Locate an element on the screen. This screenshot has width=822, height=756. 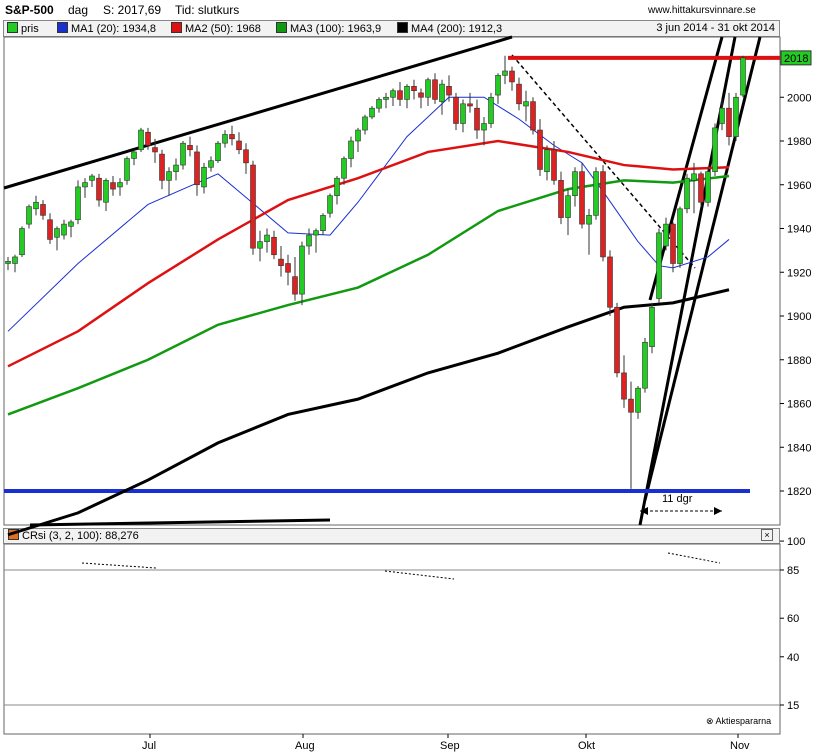
y-tick-label: 1820 is located at coordinates (799, 492).